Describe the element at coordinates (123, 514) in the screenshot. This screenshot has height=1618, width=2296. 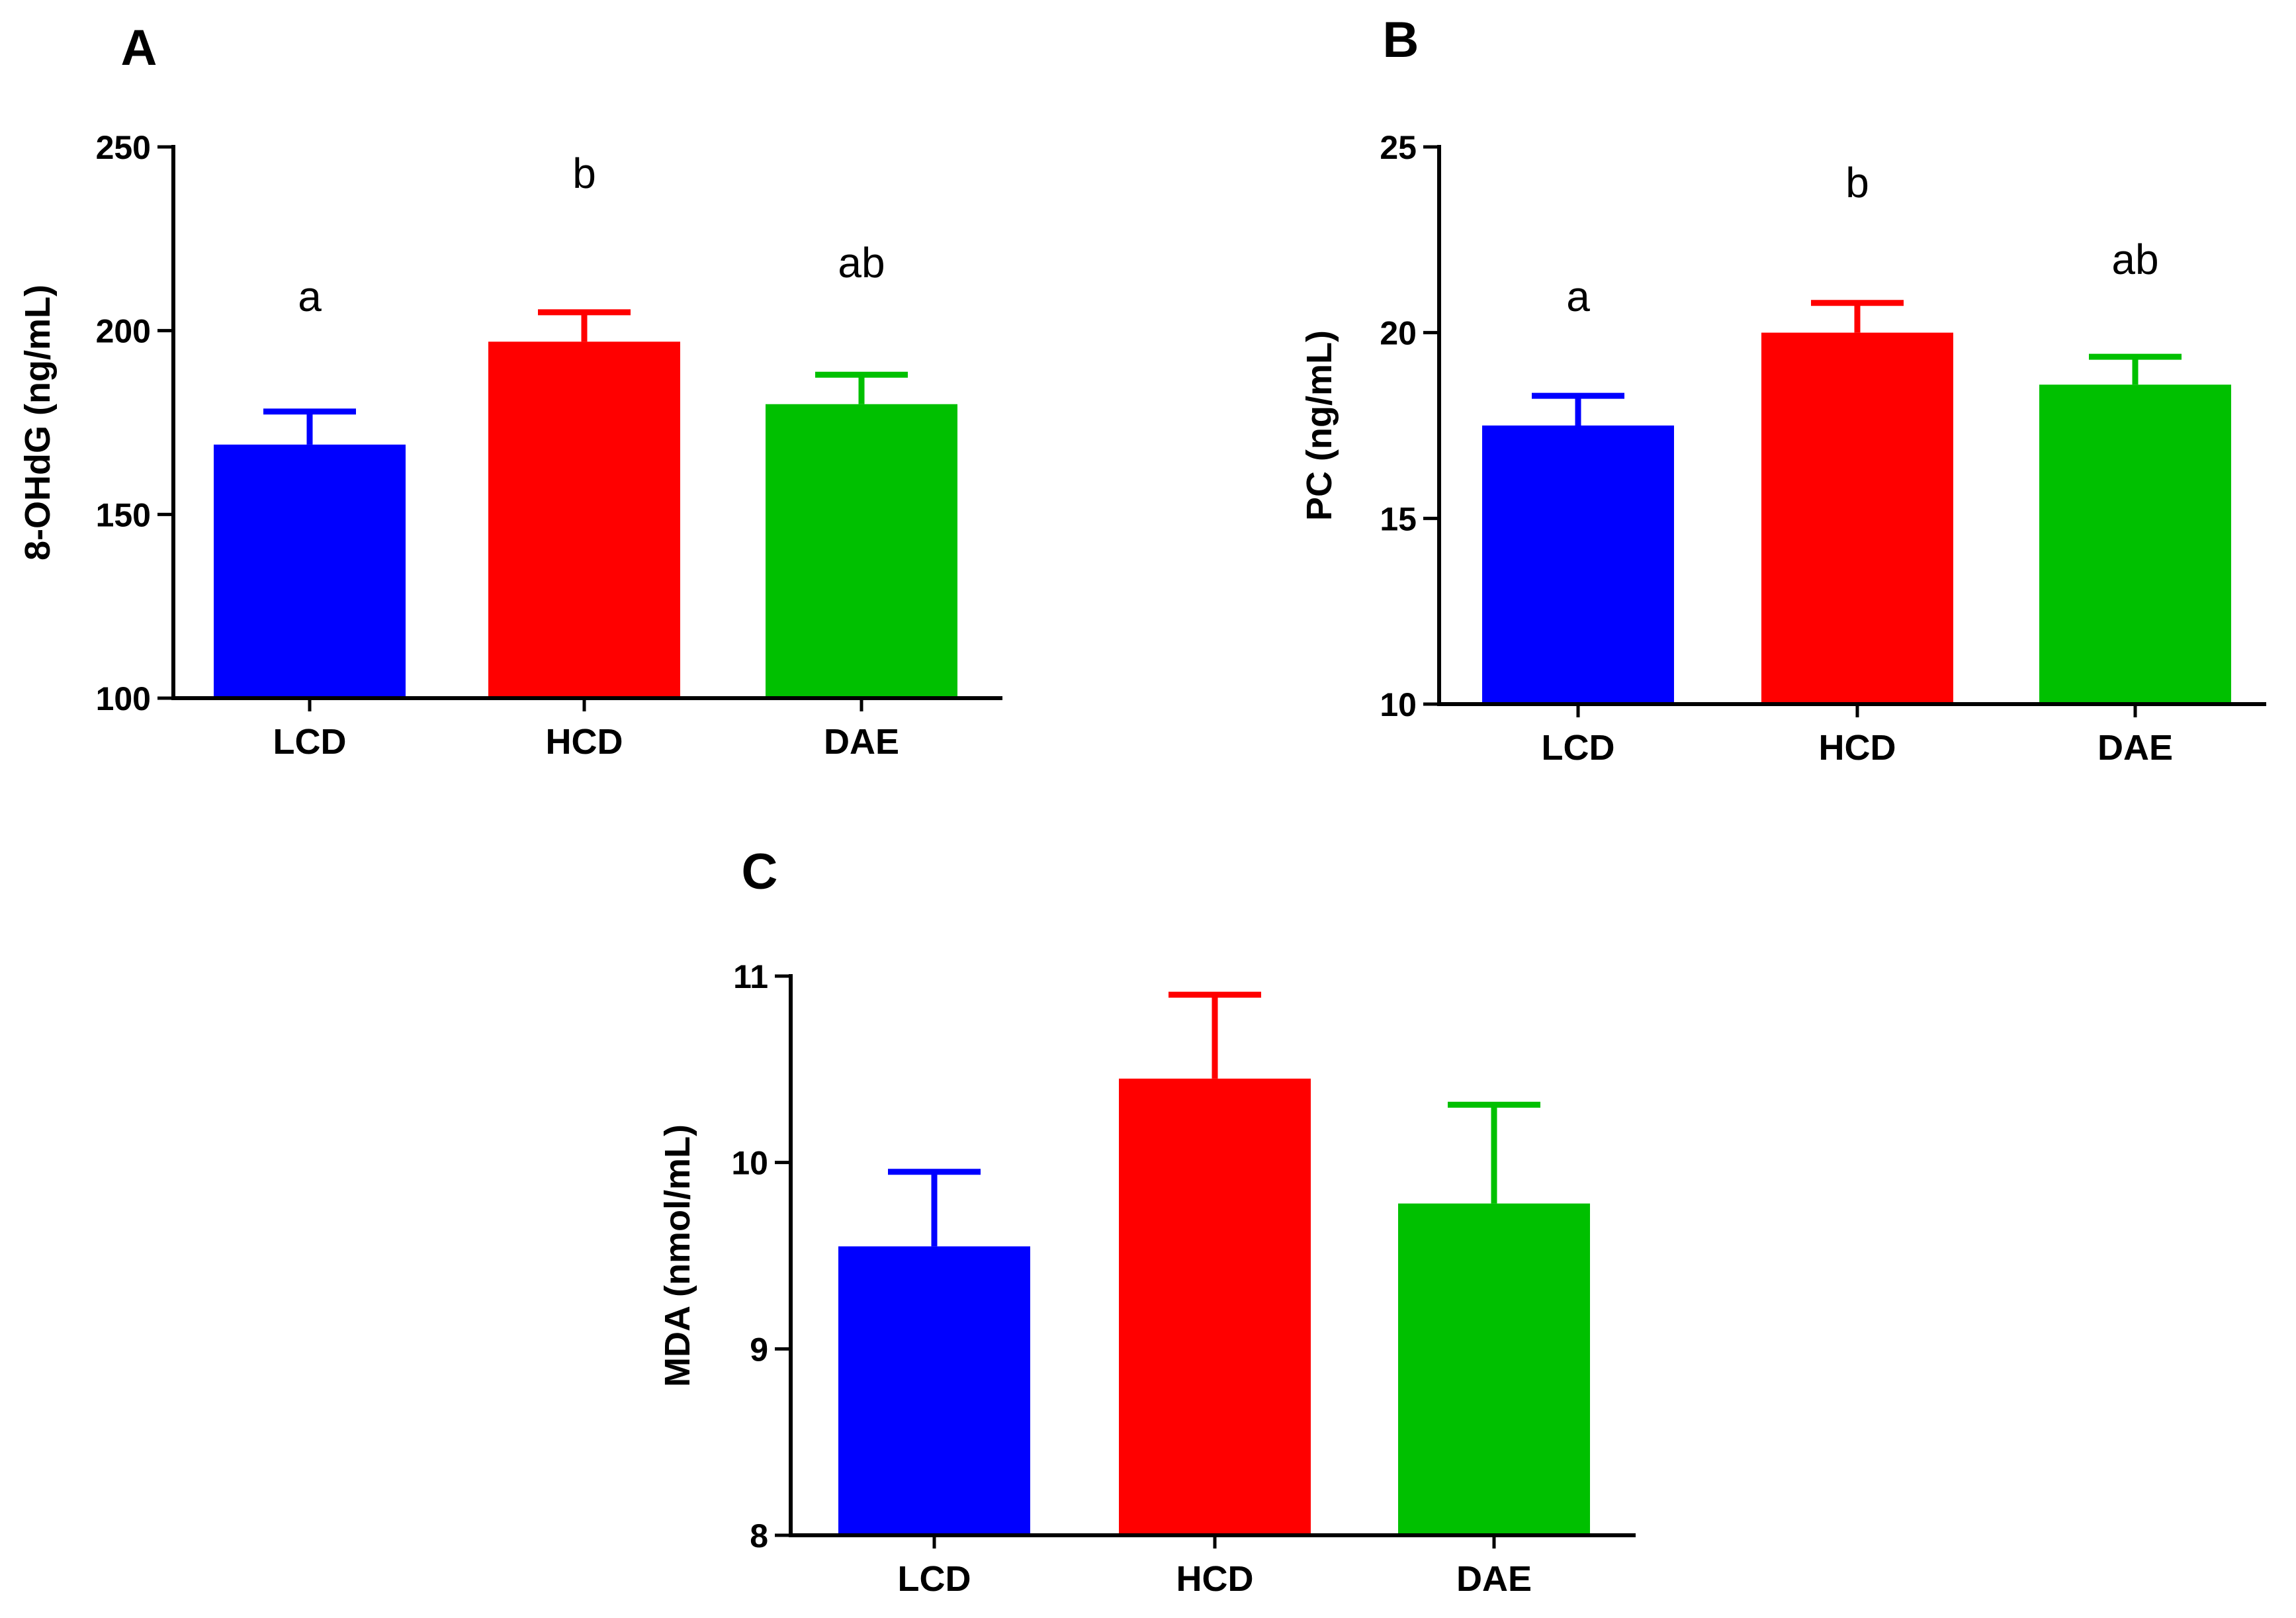
I see `panel-a-y-tick-label-150: 150` at that location.